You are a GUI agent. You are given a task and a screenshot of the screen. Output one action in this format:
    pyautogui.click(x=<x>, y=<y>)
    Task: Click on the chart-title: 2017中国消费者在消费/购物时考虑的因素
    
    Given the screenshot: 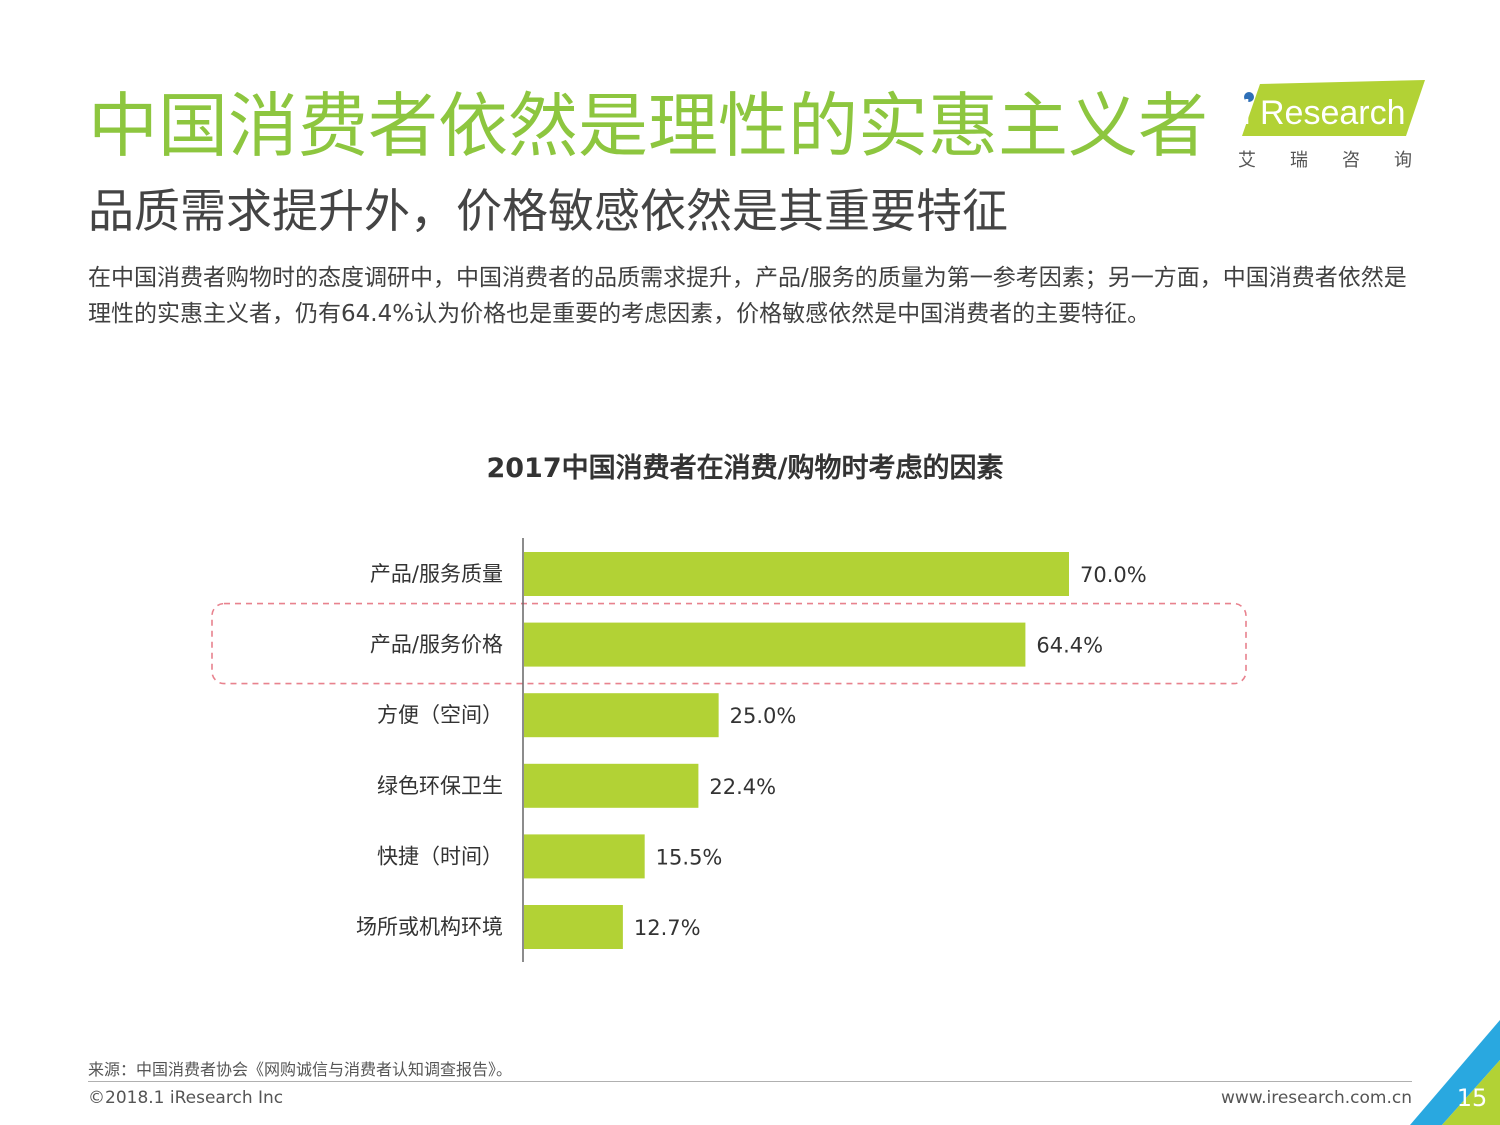 What is the action you would take?
    pyautogui.click(x=745, y=468)
    